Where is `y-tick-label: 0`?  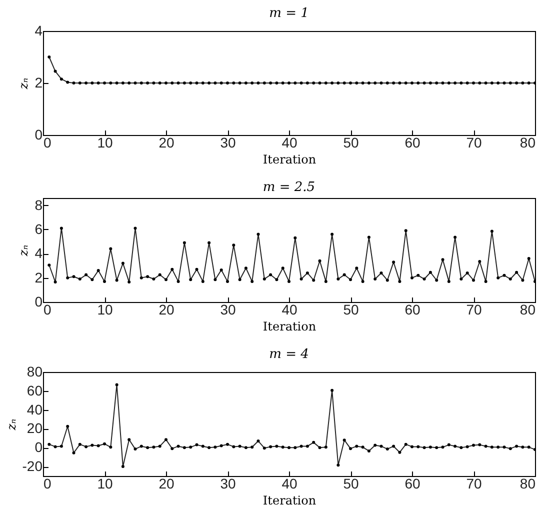
y-tick-label: 0 is located at coordinates (38, 447).